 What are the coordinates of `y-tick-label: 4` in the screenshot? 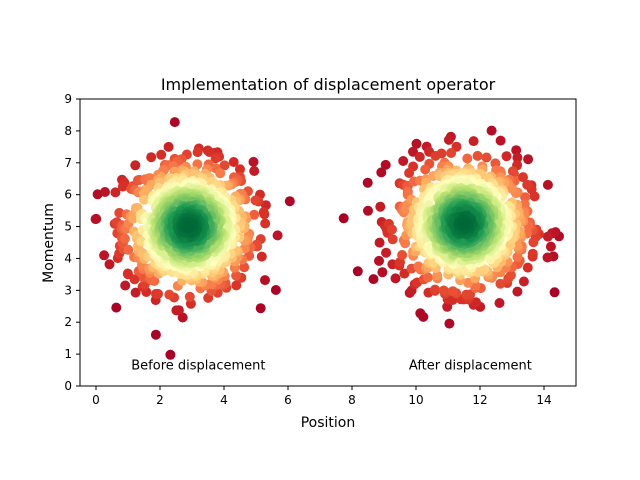 It's located at (68, 258).